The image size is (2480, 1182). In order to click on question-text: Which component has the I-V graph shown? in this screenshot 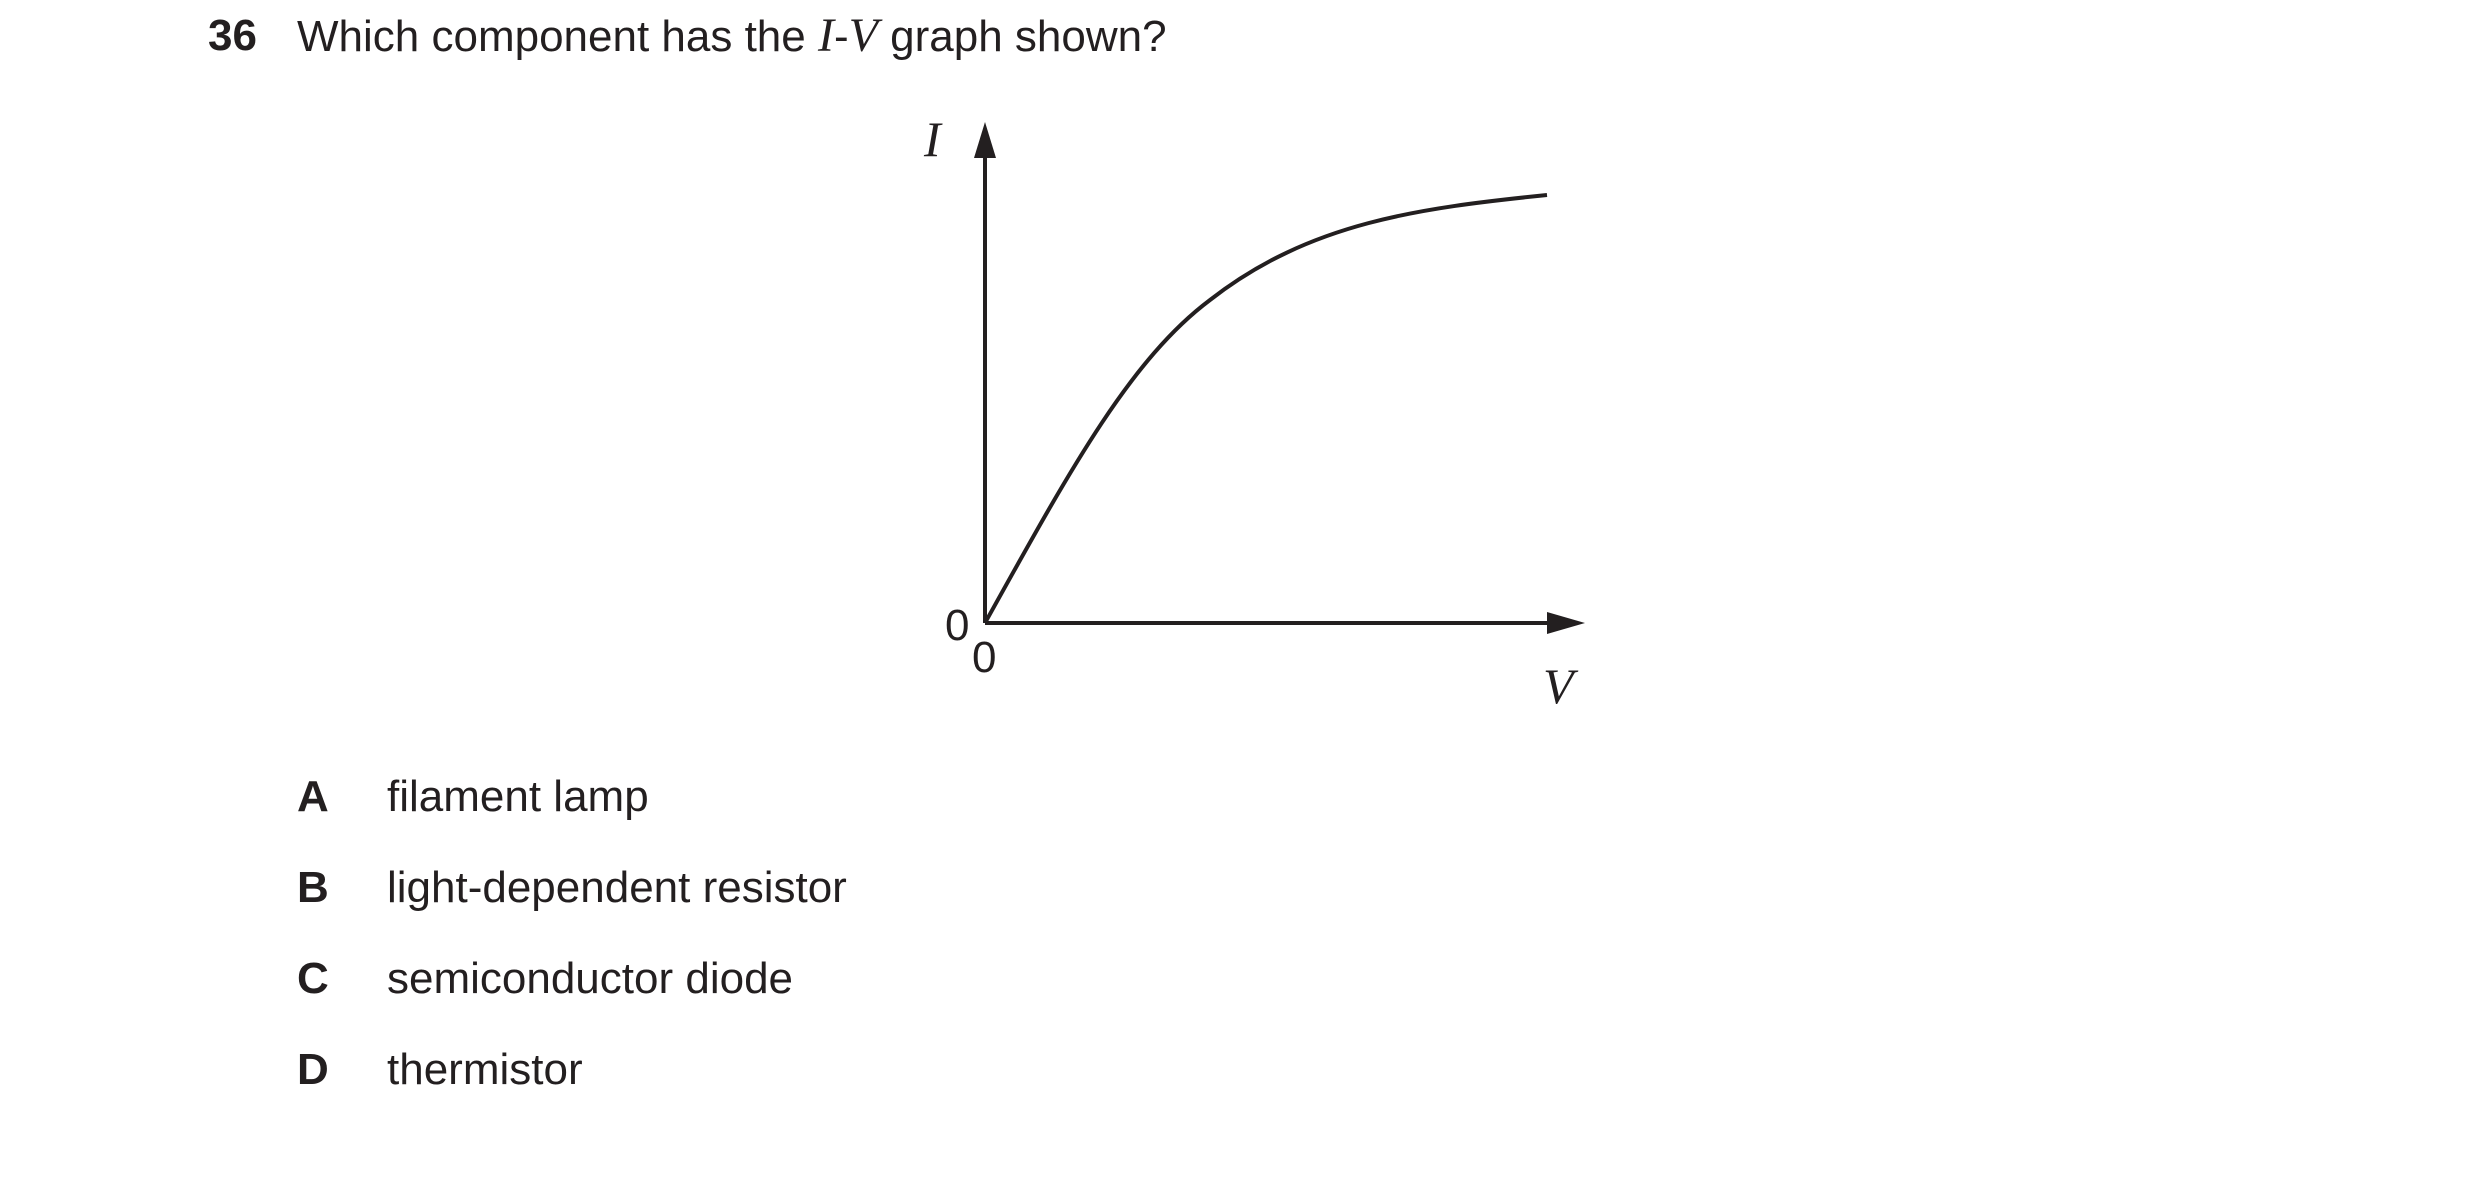, I will do `click(732, 36)`.